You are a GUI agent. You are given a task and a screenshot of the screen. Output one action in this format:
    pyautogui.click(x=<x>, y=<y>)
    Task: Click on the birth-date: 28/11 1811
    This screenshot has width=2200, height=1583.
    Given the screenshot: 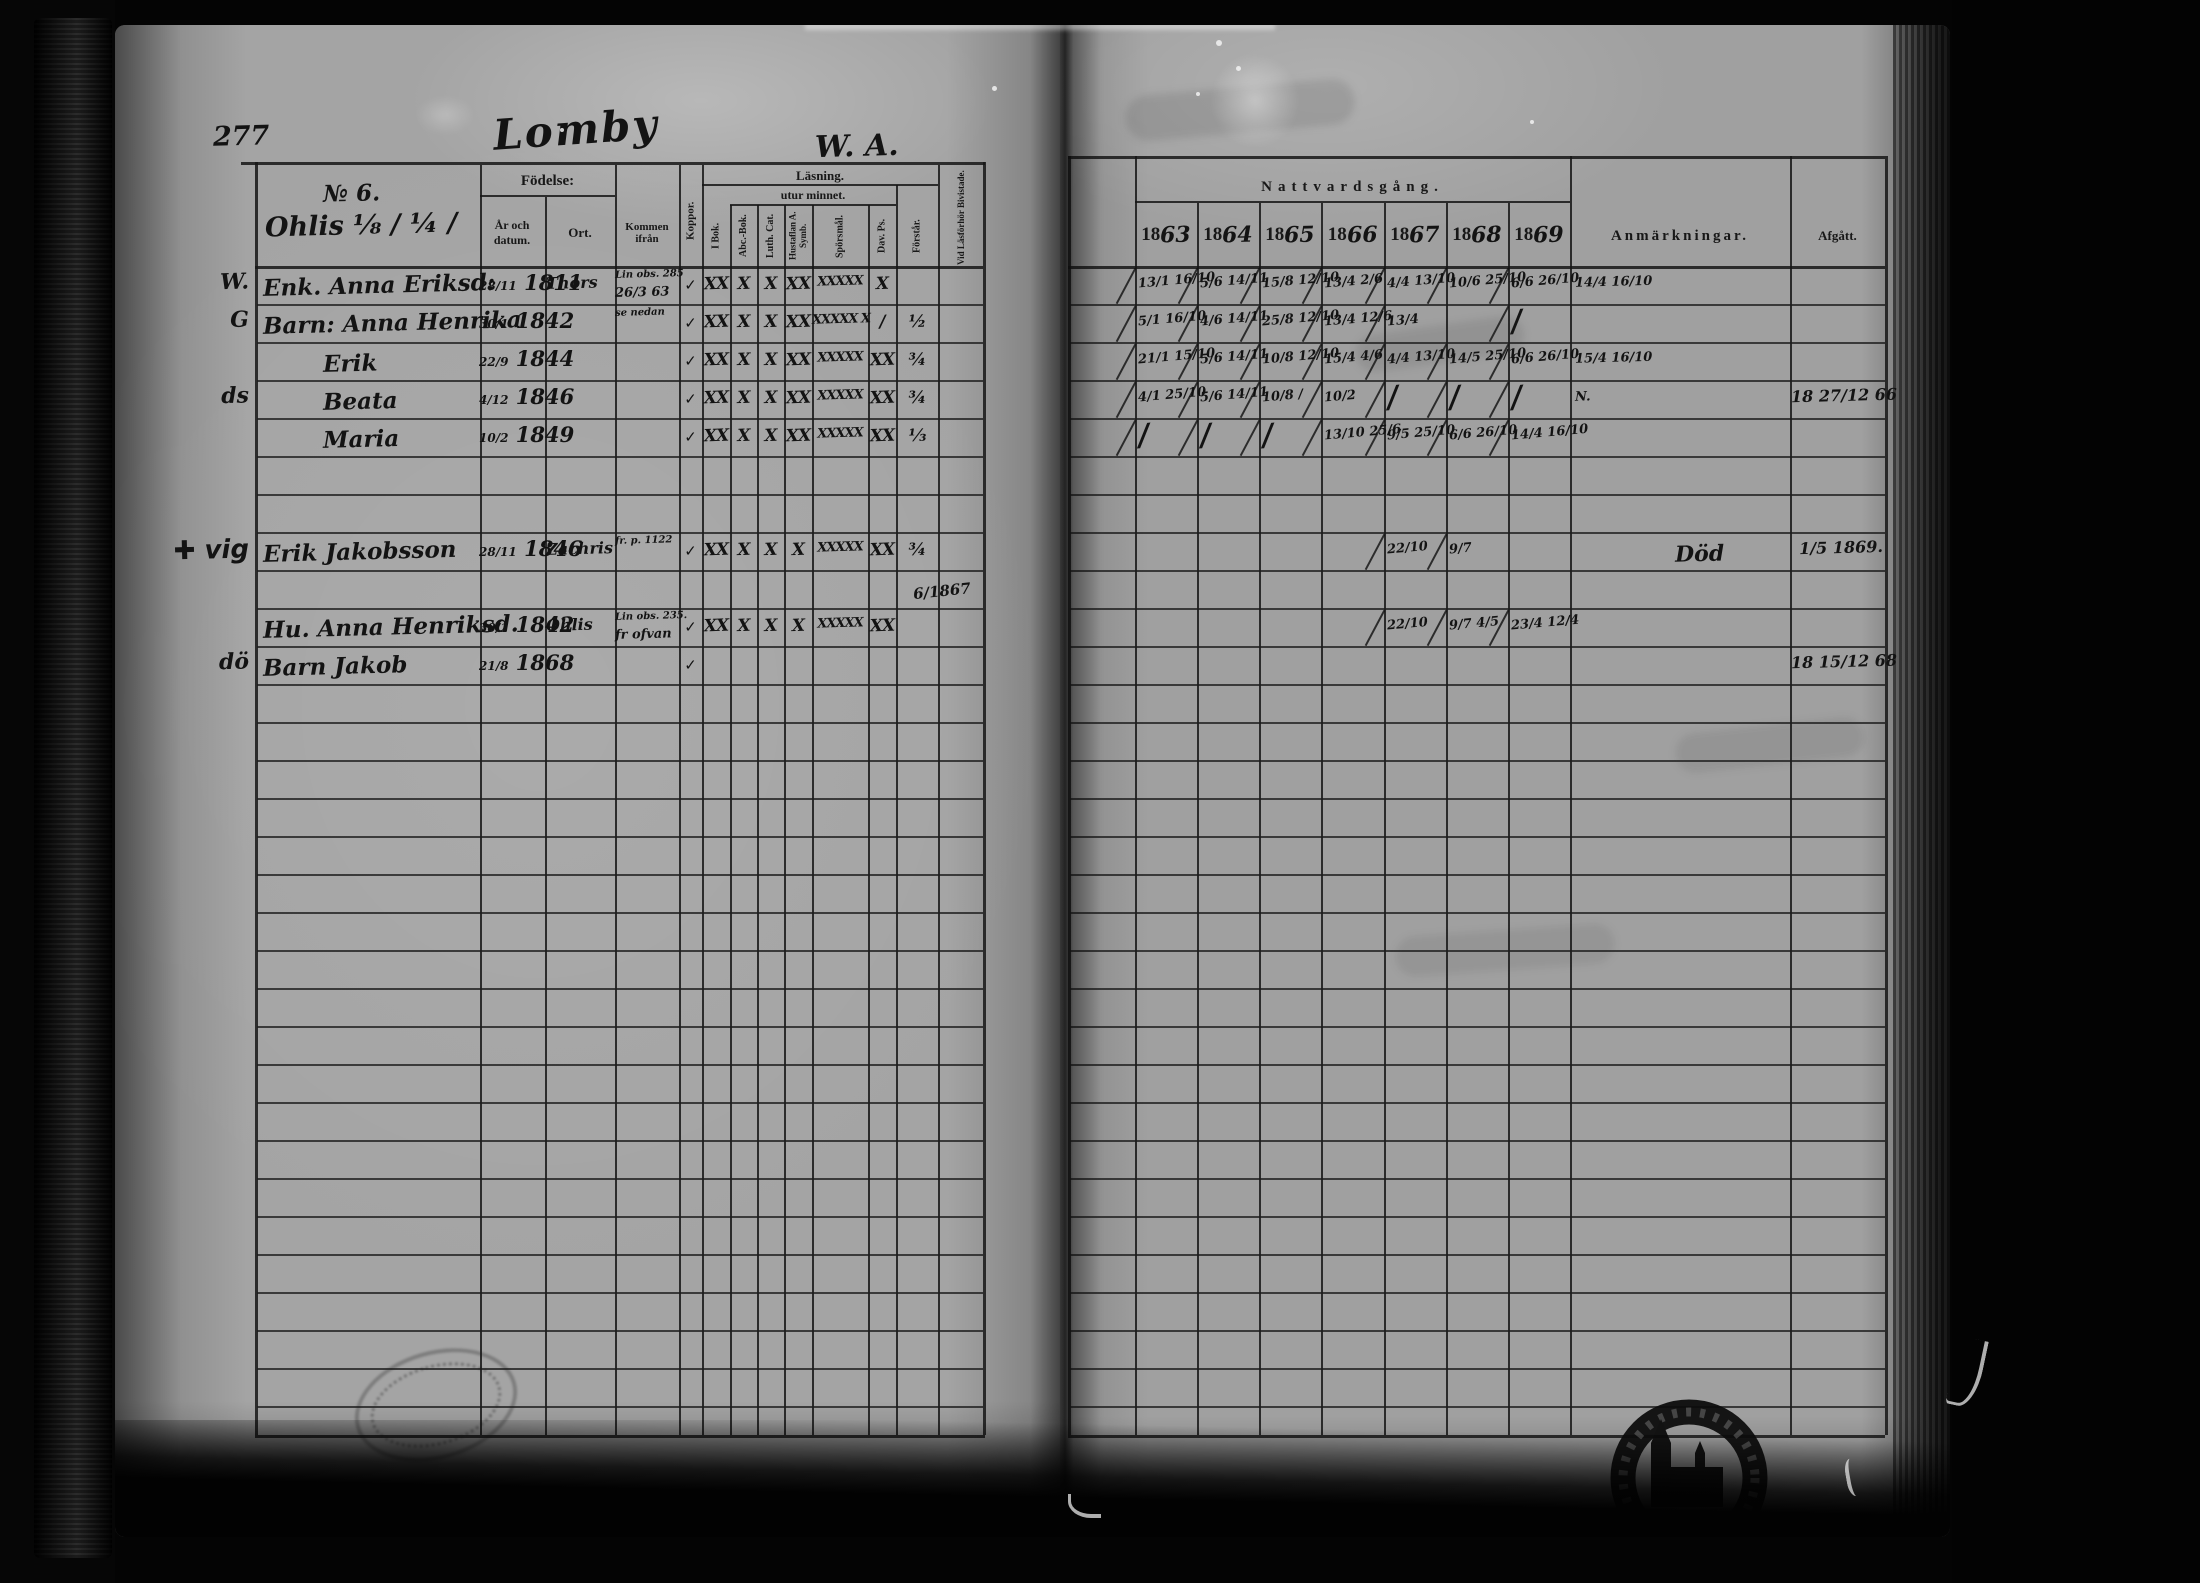 What is the action you would take?
    pyautogui.click(x=531, y=282)
    